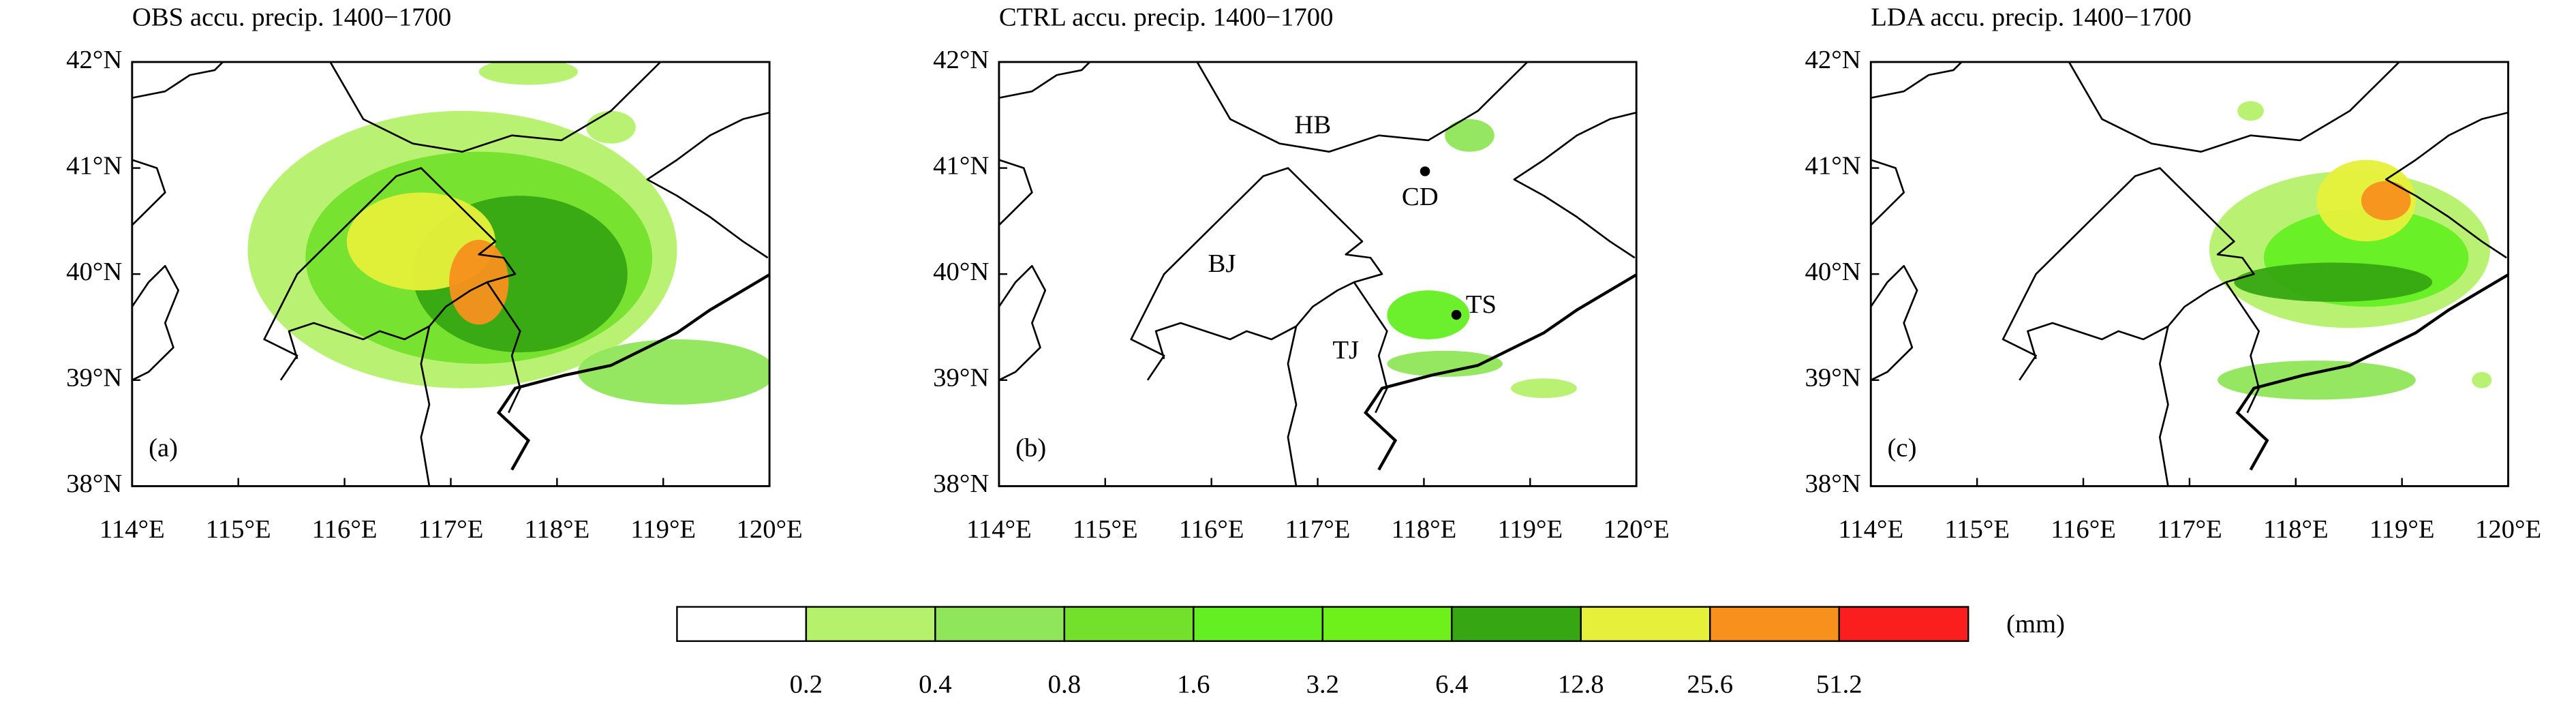 The height and width of the screenshot is (708, 2576). What do you see at coordinates (1193, 685) in the screenshot?
I see `colorbar-label: 1.6` at bounding box center [1193, 685].